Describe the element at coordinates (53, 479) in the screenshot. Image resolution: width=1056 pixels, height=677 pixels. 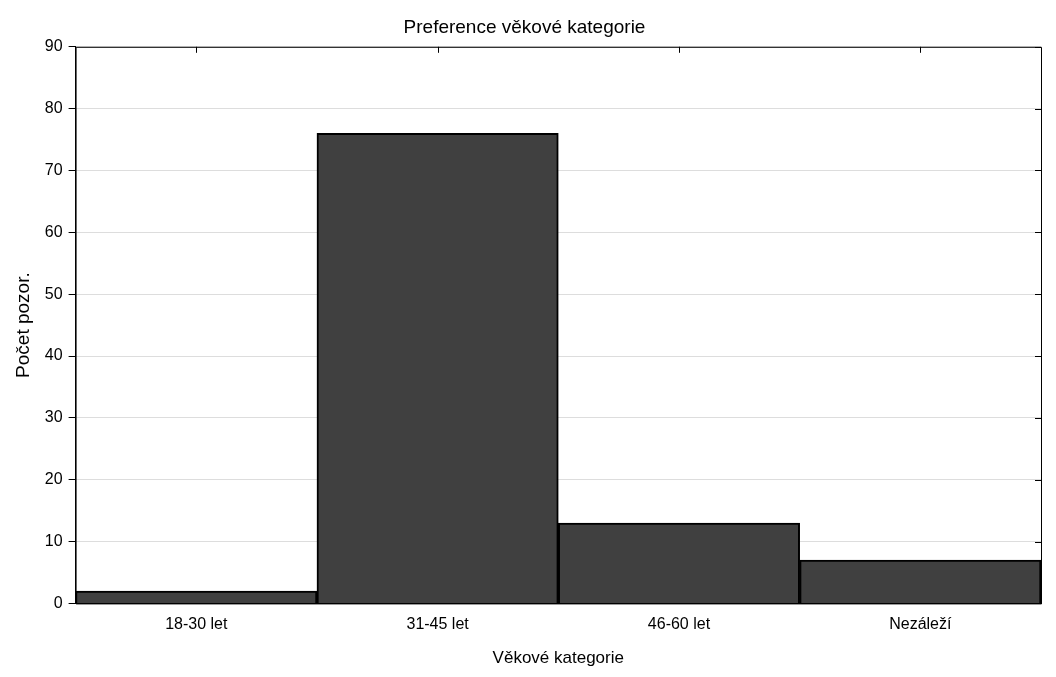
I see `y-tick-label: 20` at that location.